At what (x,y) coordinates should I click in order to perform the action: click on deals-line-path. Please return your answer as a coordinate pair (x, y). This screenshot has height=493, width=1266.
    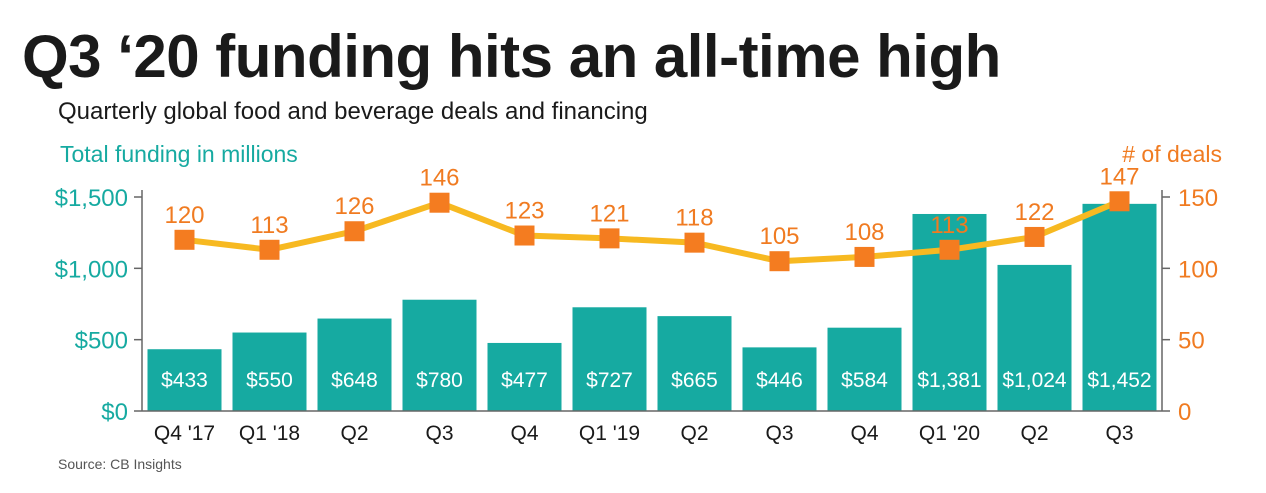
    Looking at the image, I should click on (652, 231).